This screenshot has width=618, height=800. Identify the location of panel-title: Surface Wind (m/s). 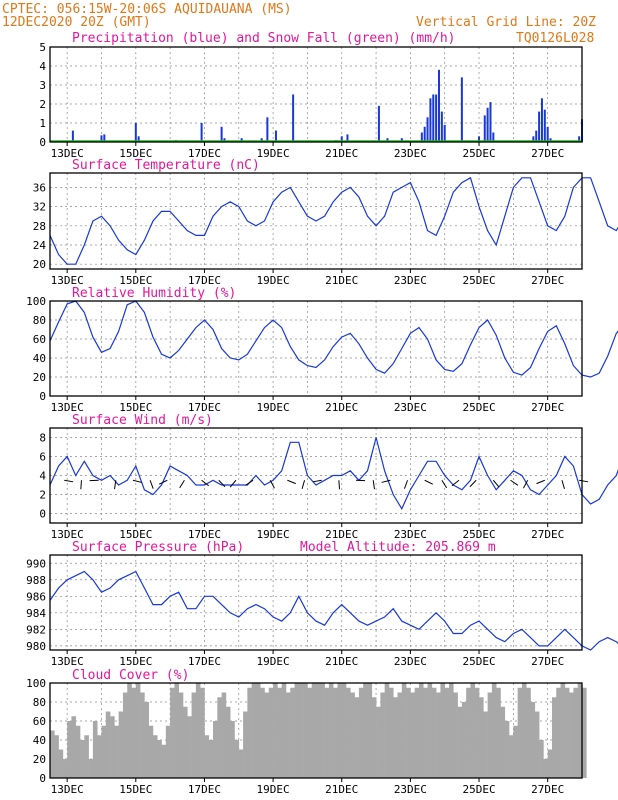
(142, 420).